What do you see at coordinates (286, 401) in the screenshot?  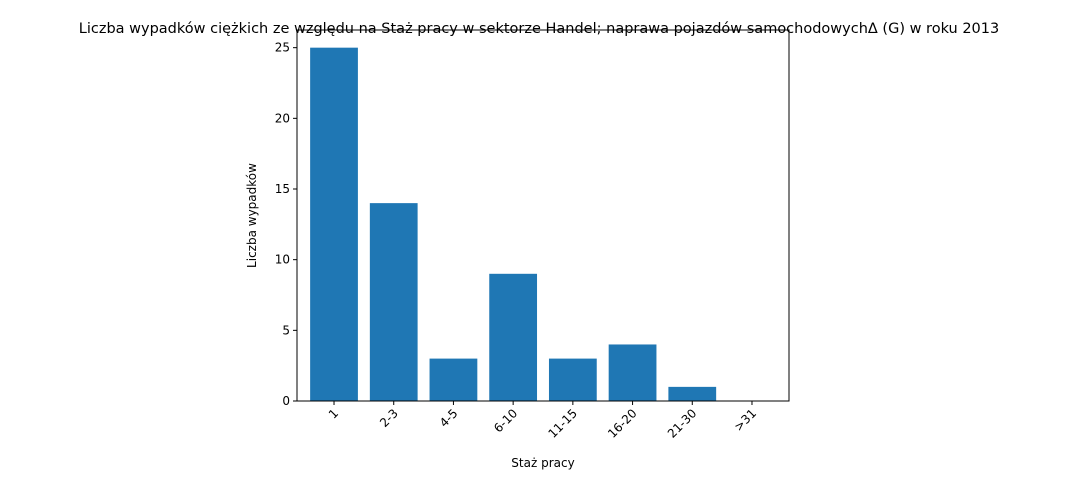 I see `y-tick-label: 0` at bounding box center [286, 401].